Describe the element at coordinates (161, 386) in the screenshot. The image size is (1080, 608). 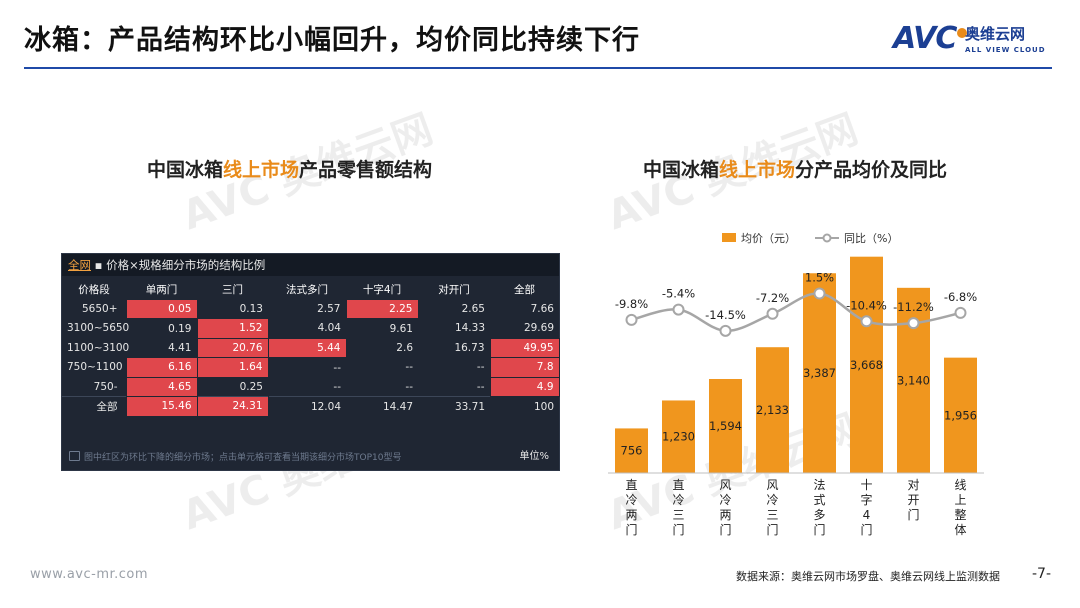
I see `table-cell: 4.65` at that location.